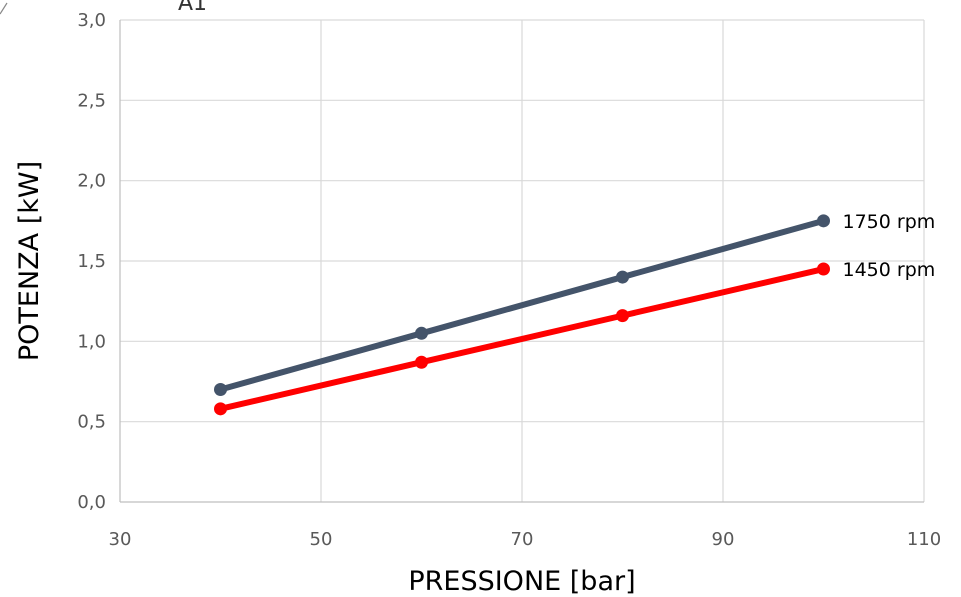 Image resolution: width=961 pixels, height=597 pixels. What do you see at coordinates (924, 539) in the screenshot?
I see `x-tick-label: 110` at bounding box center [924, 539].